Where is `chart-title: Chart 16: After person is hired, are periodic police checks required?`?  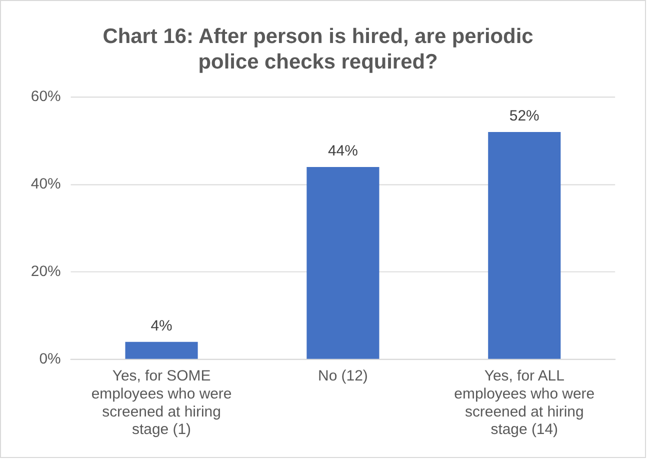 chart-title: Chart 16: After person is hired, are periodic police checks required? is located at coordinates (318, 49).